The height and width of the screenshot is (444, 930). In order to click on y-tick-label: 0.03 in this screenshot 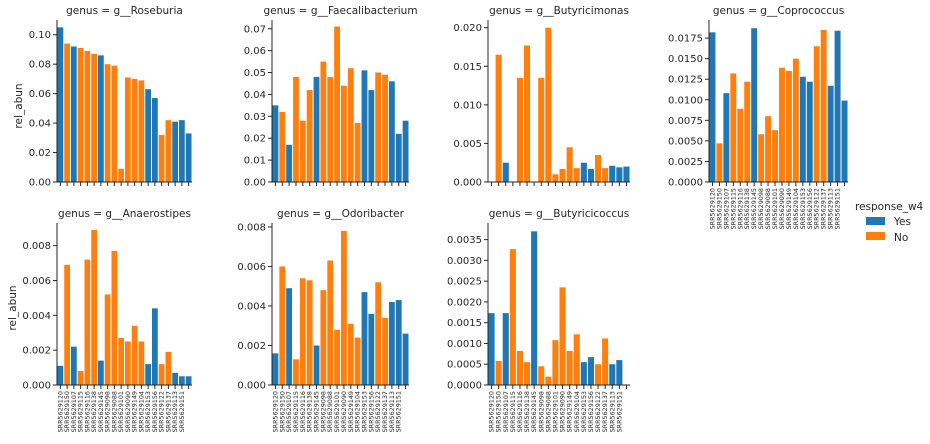, I will do `click(255, 117)`.